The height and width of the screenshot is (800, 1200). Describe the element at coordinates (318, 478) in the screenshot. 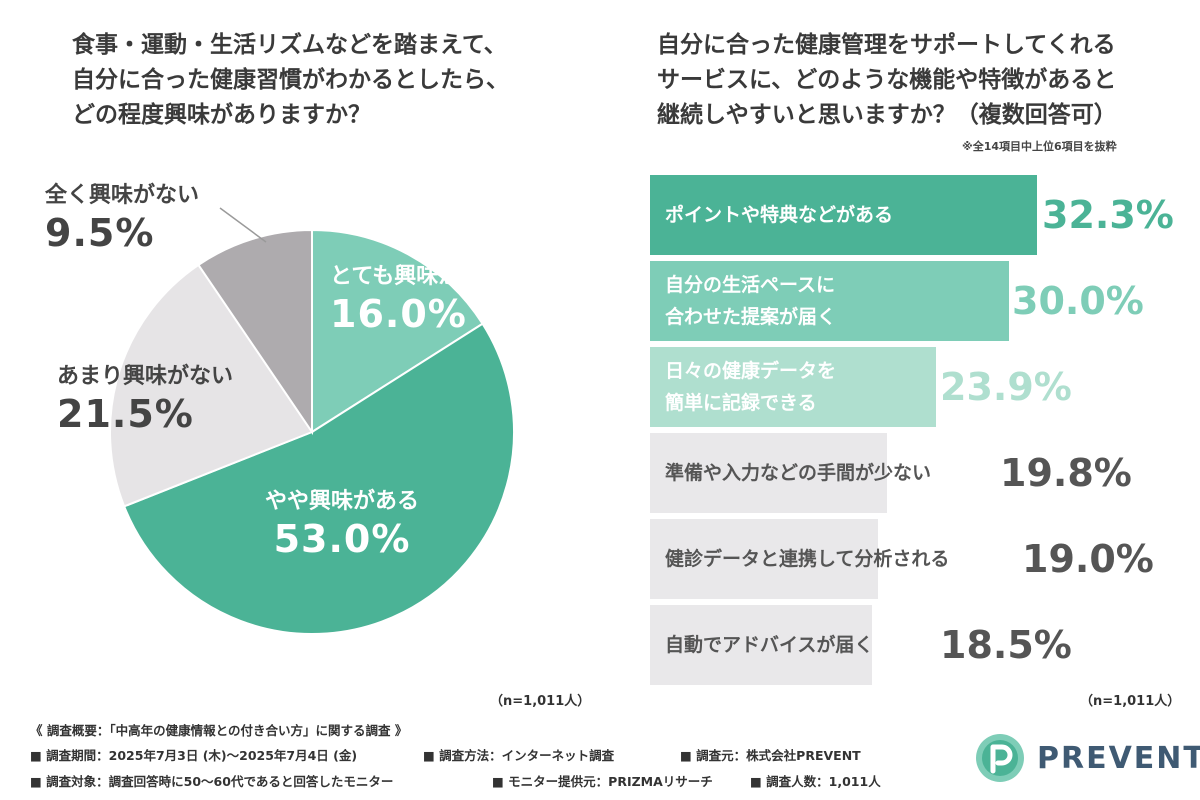

I see `pie-slice-somewhat-interested` at that location.